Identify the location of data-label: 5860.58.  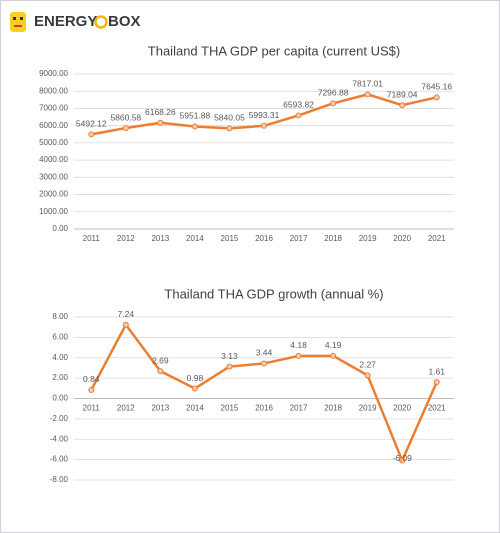
(125, 117).